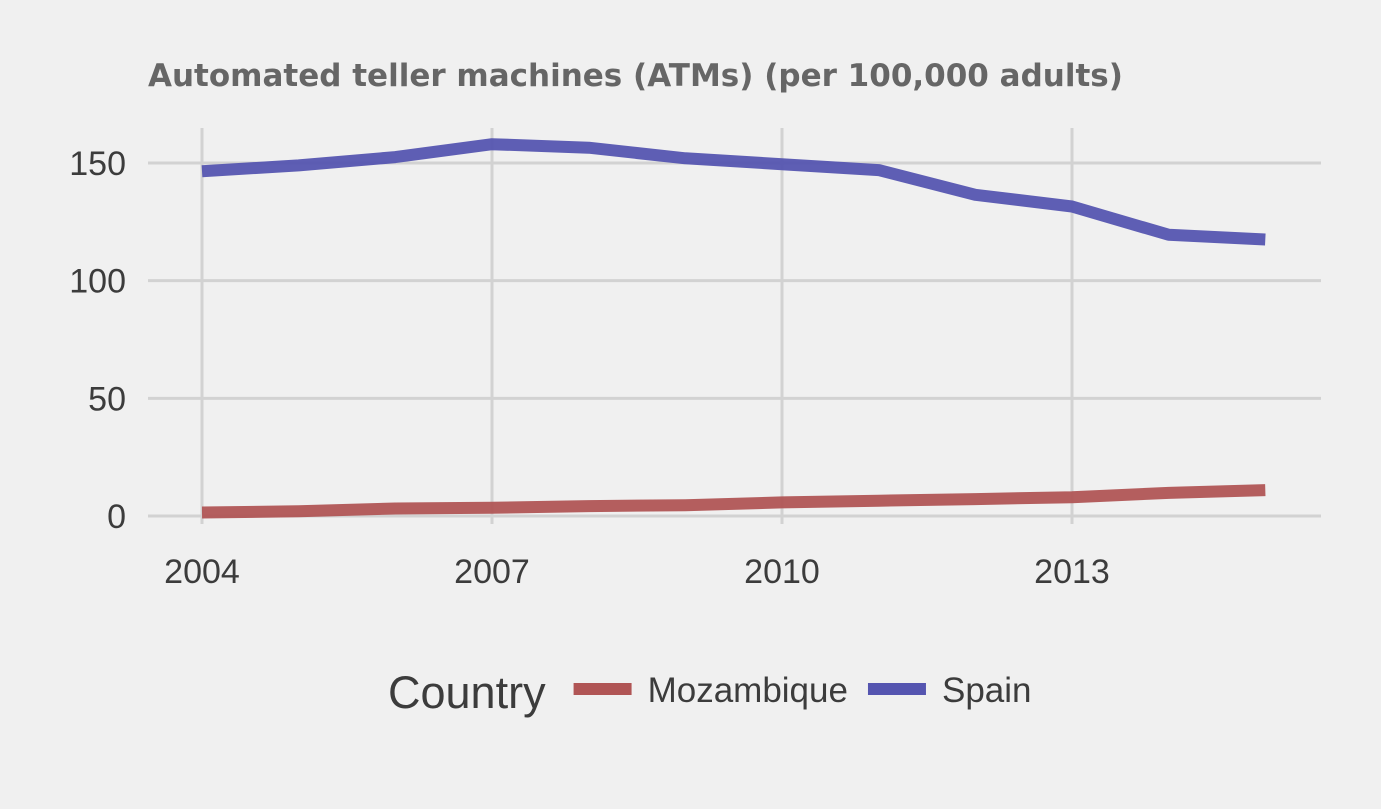 This screenshot has height=809, width=1381. Describe the element at coordinates (97, 164) in the screenshot. I see `y-tick-label: 150` at that location.